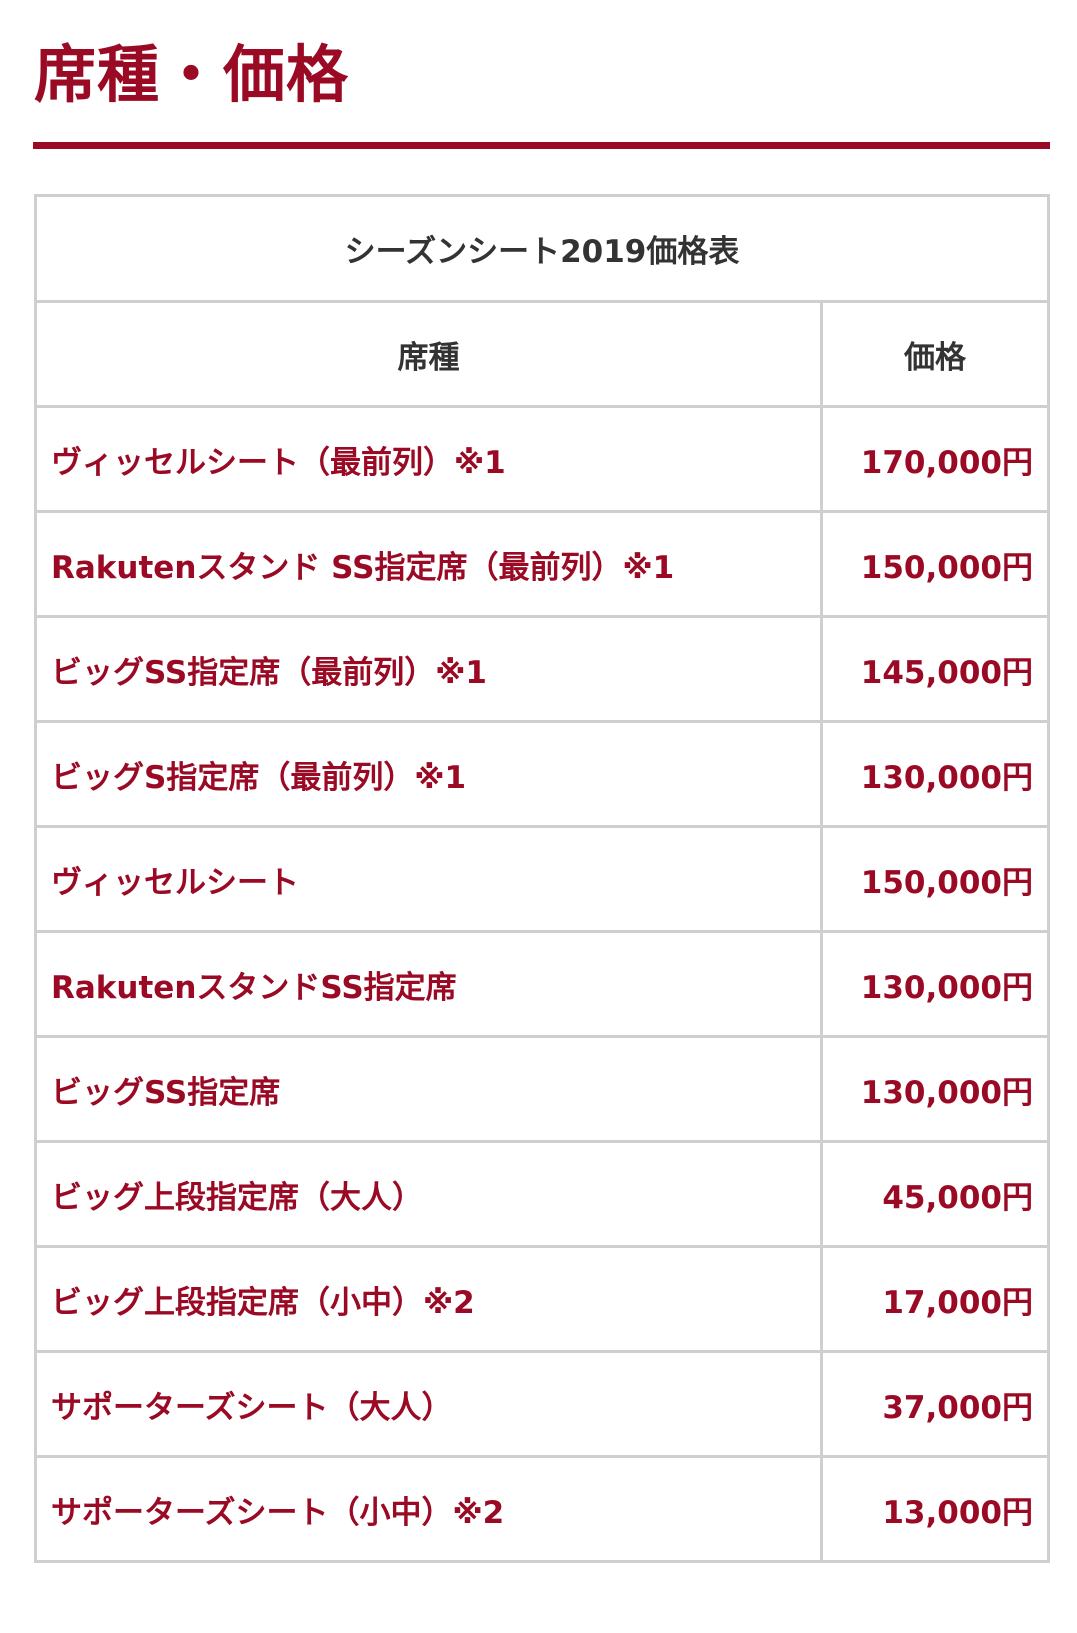 The image size is (1077, 1633). What do you see at coordinates (428, 354) in the screenshot?
I see `column-header-seat: 席種` at bounding box center [428, 354].